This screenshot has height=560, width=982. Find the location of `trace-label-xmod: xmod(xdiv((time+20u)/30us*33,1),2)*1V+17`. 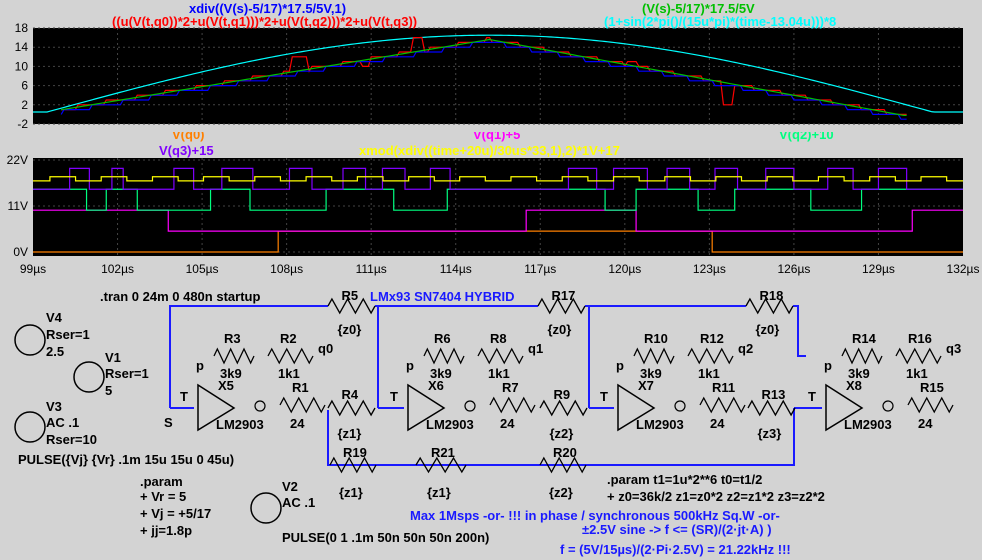

trace-label-xmod: xmod(xdiv((time+20u)/30us*33,1),2)*1V+17 is located at coordinates (489, 150).